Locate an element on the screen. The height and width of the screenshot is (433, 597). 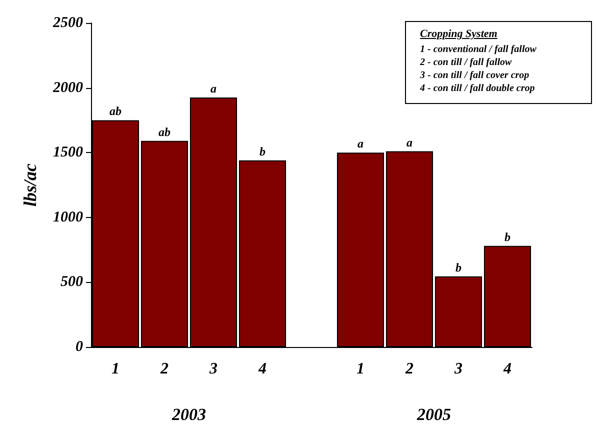
y-tick-label: 1000 is located at coordinates (68, 217).